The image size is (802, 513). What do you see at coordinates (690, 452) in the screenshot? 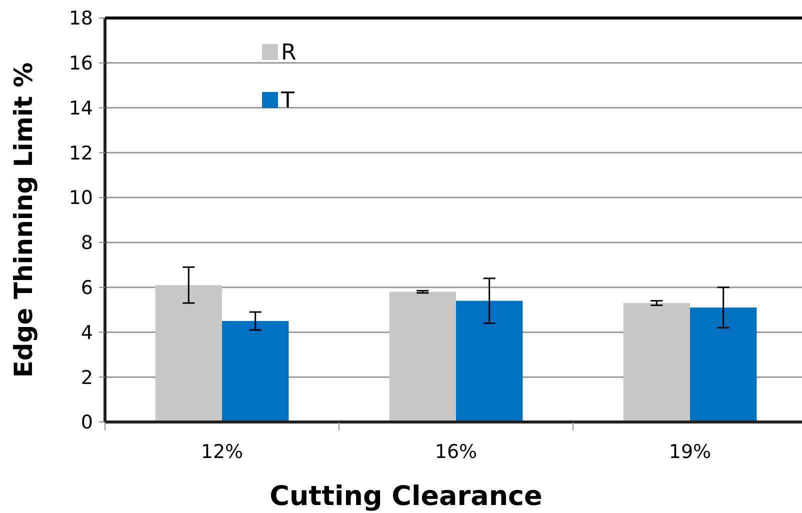
I see `x-tick-label: 19%` at bounding box center [690, 452].